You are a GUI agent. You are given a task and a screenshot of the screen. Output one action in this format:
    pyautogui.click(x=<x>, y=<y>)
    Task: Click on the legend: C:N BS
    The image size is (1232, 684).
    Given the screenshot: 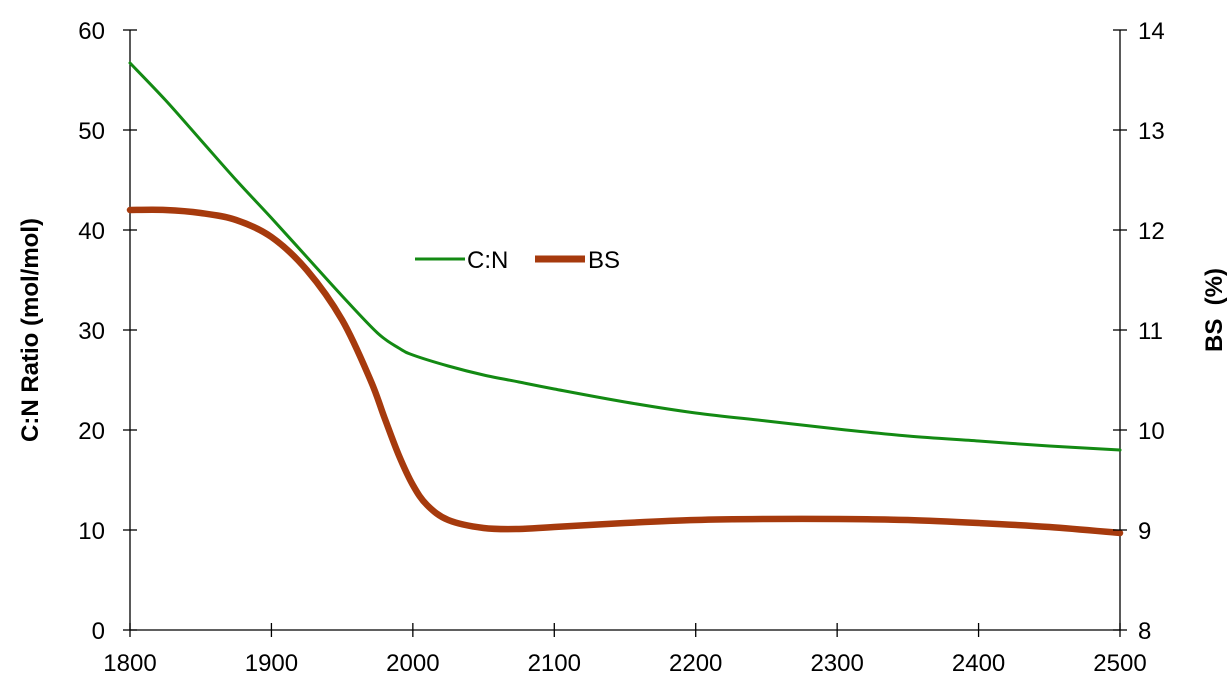 What is the action you would take?
    pyautogui.click(x=517, y=260)
    